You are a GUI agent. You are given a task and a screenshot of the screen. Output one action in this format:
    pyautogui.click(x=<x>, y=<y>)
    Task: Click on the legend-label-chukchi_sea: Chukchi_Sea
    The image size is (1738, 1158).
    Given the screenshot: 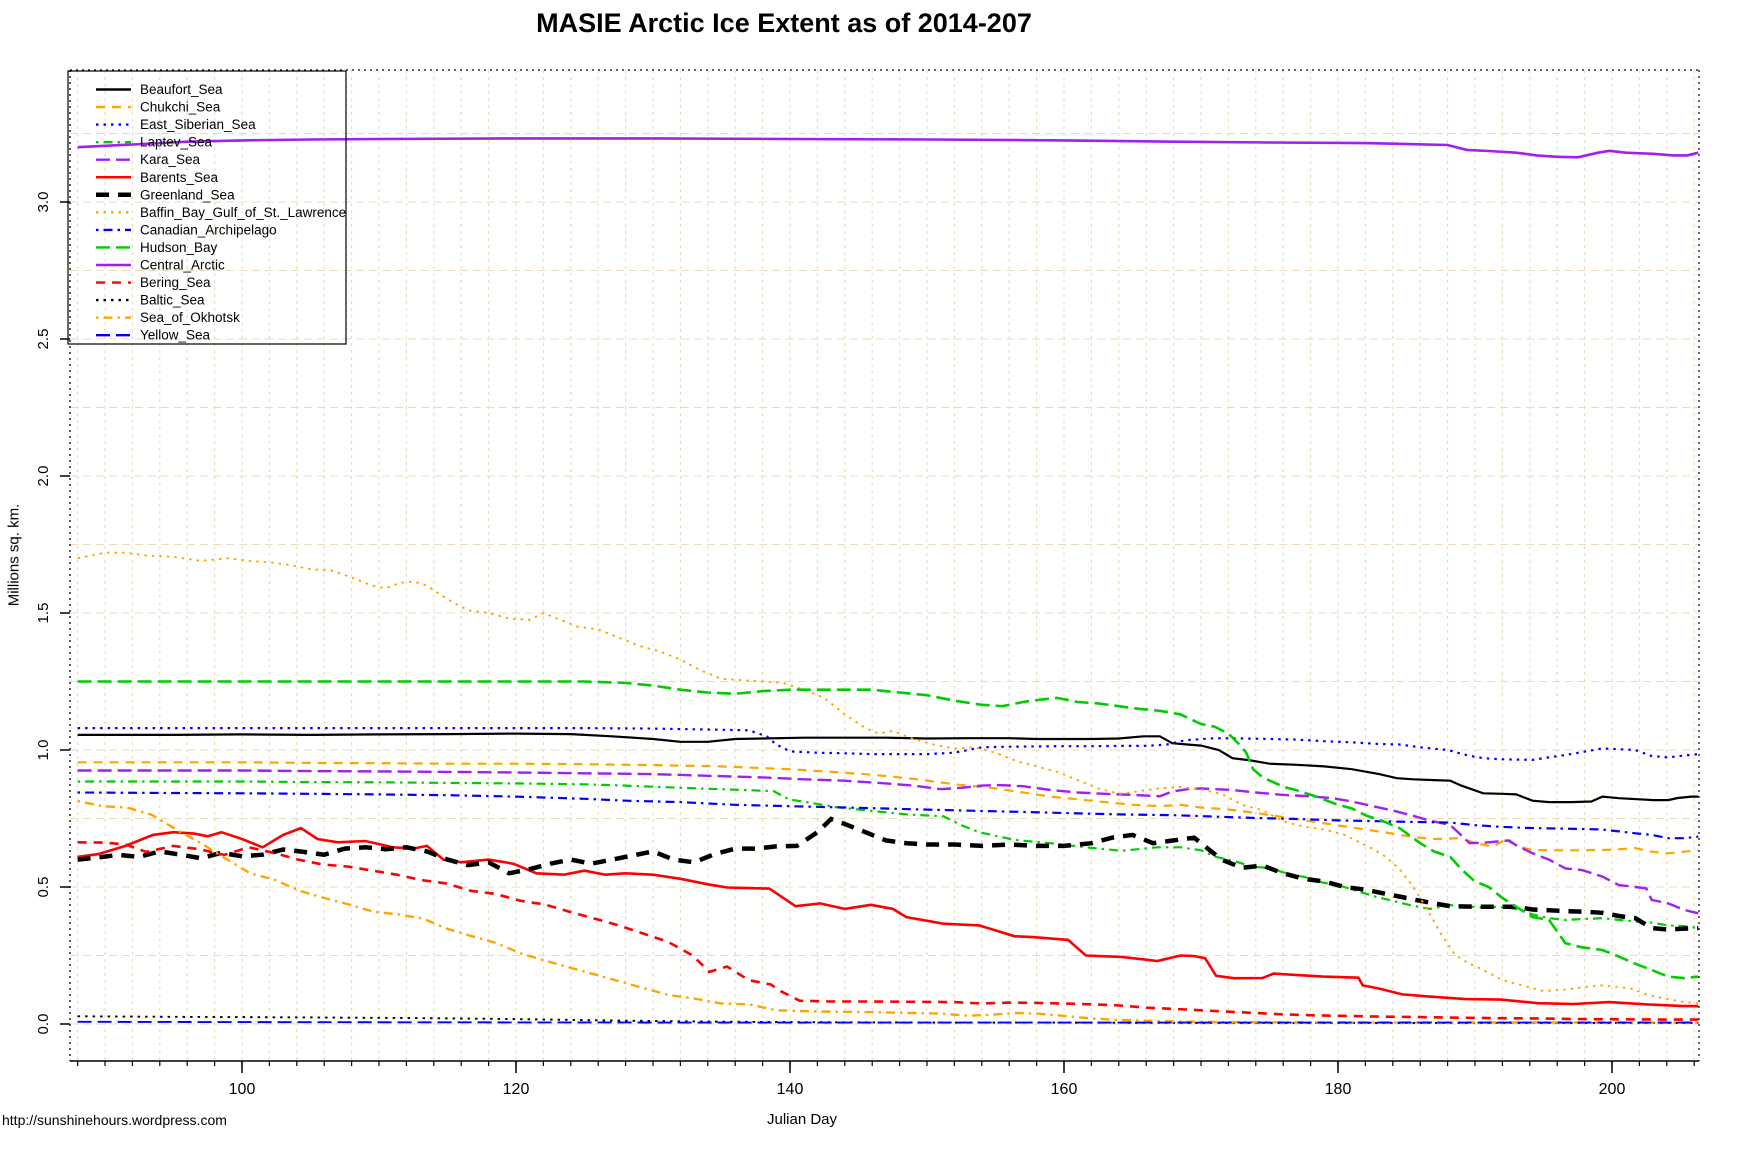 What is the action you would take?
    pyautogui.click(x=180, y=107)
    